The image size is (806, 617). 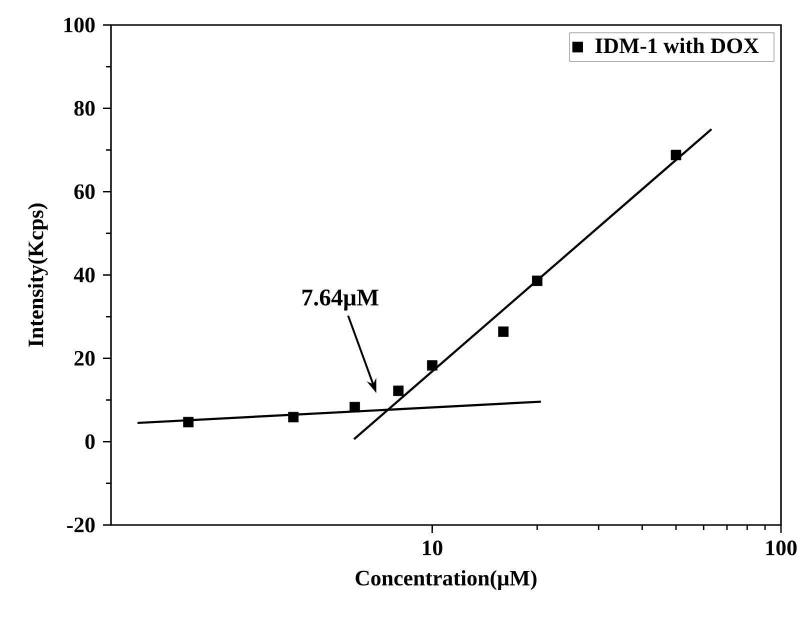 I want to click on y-tick-label: 100, so click(x=79, y=25).